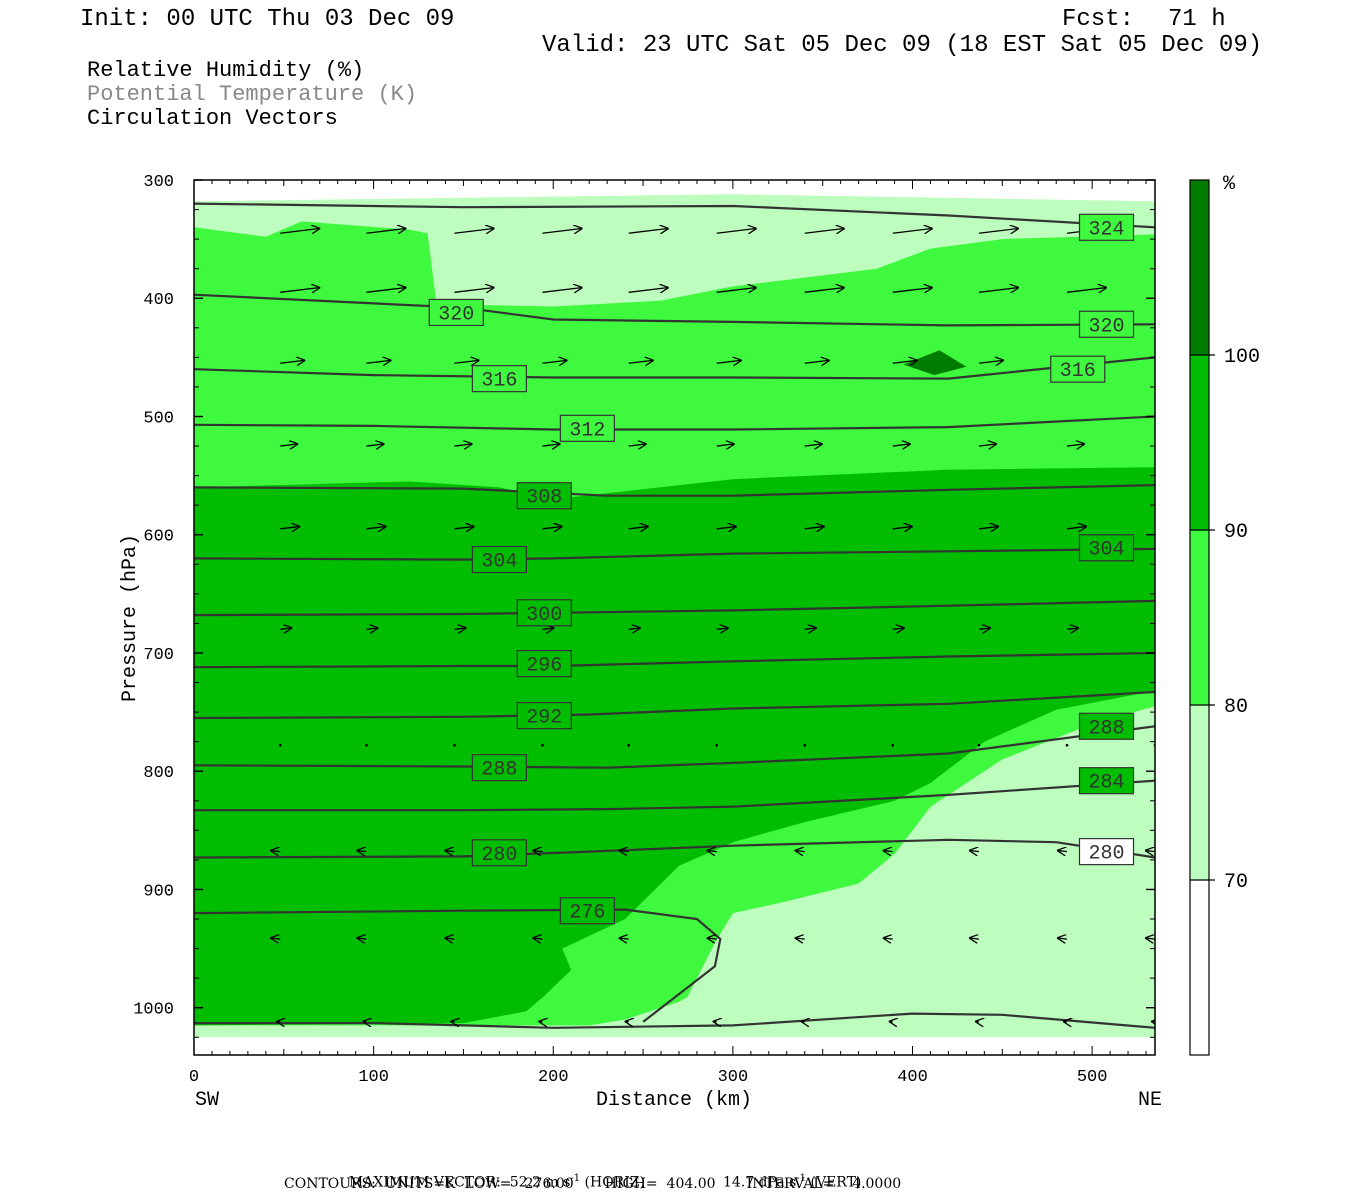 This screenshot has height=1200, width=1350. What do you see at coordinates (1229, 184) in the screenshot?
I see `colorbar-unit: %` at bounding box center [1229, 184].